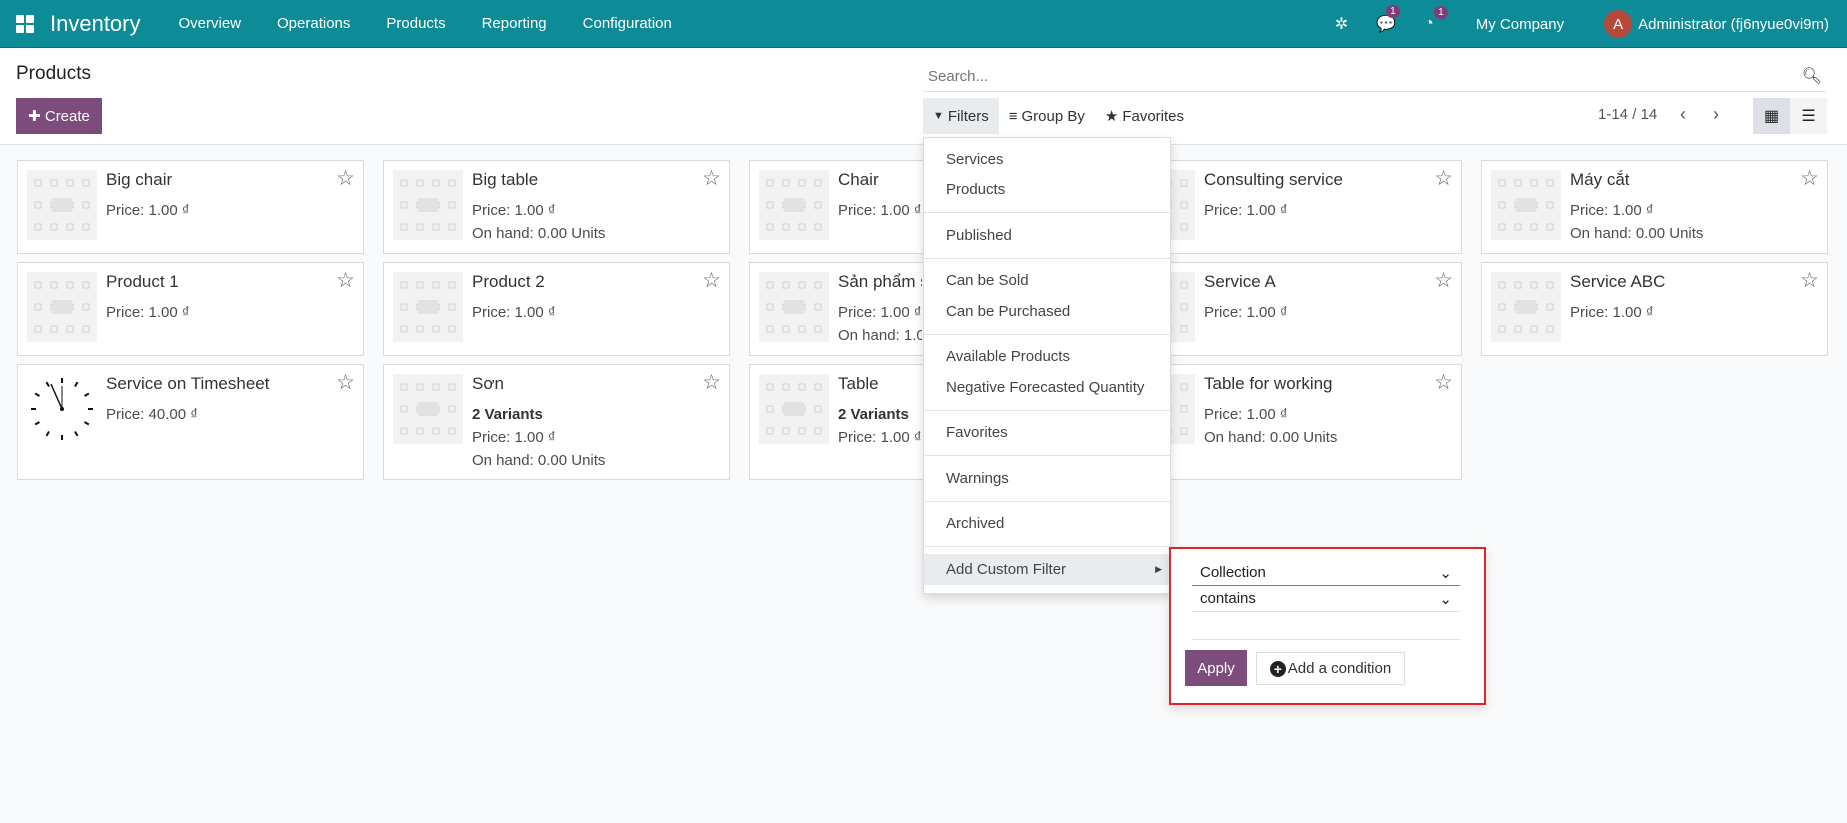 The width and height of the screenshot is (1847, 823). I want to click on pager-value: 1-14 / 14, so click(1628, 114).